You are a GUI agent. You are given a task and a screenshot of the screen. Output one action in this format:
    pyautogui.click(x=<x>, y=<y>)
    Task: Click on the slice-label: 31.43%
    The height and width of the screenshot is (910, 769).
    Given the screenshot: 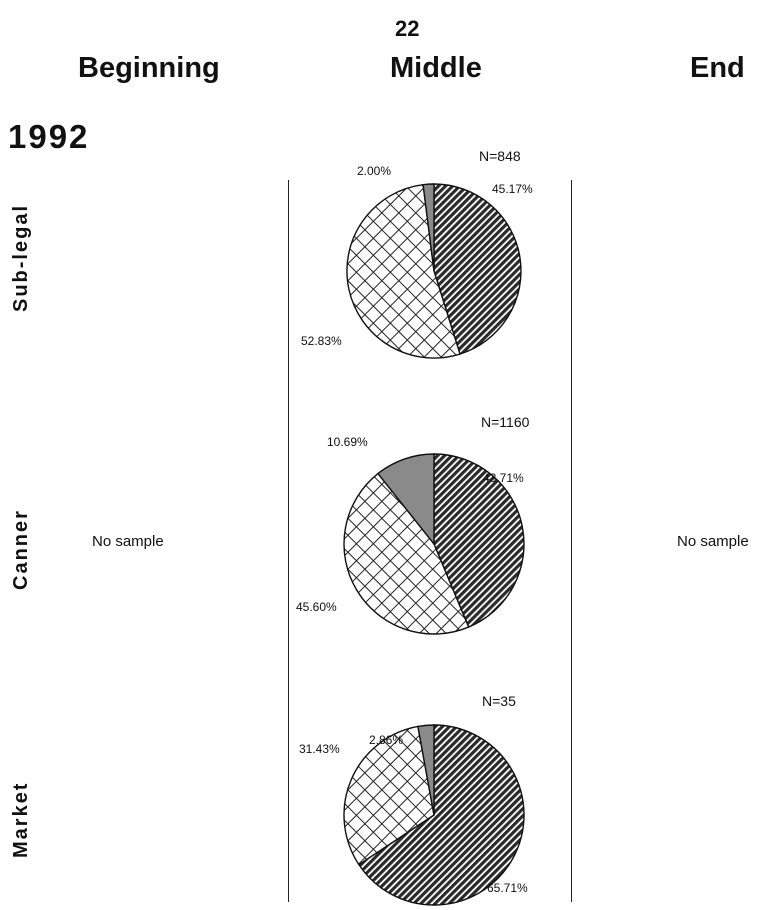 What is the action you would take?
    pyautogui.click(x=319, y=749)
    